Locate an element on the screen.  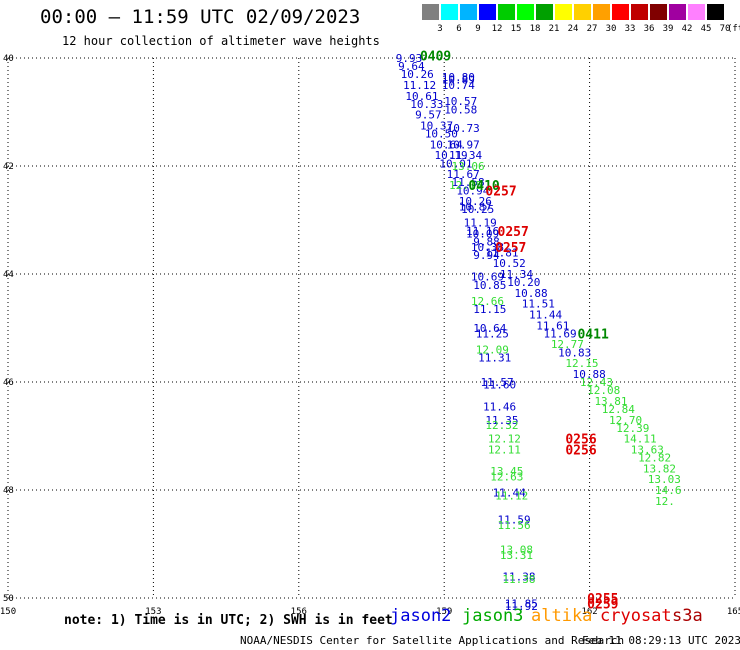
wave-height-label: 10.94 is located at coordinates (472, 190).